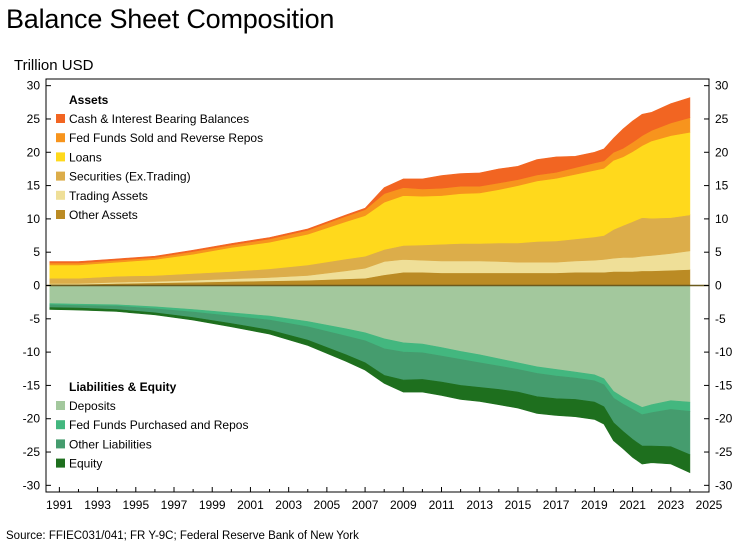 Image resolution: width=742 pixels, height=548 pixels. Describe the element at coordinates (722, 86) in the screenshot. I see `y-tick-label-right: 30` at that location.